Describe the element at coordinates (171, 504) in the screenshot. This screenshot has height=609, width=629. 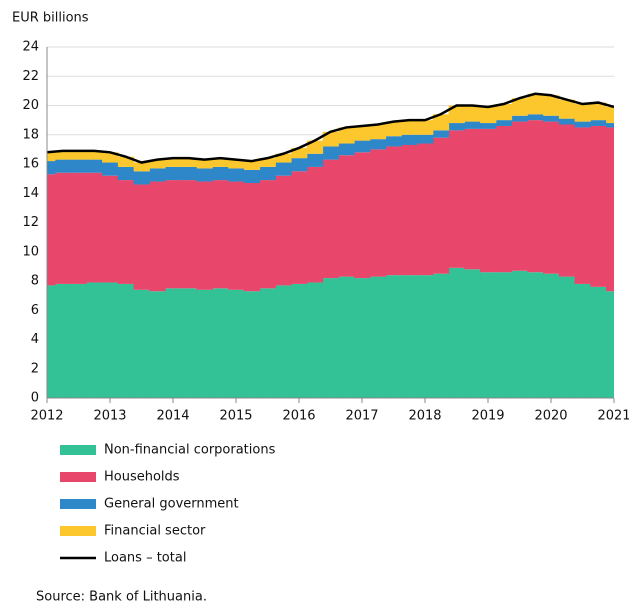
I see `legend-label: General government` at that location.